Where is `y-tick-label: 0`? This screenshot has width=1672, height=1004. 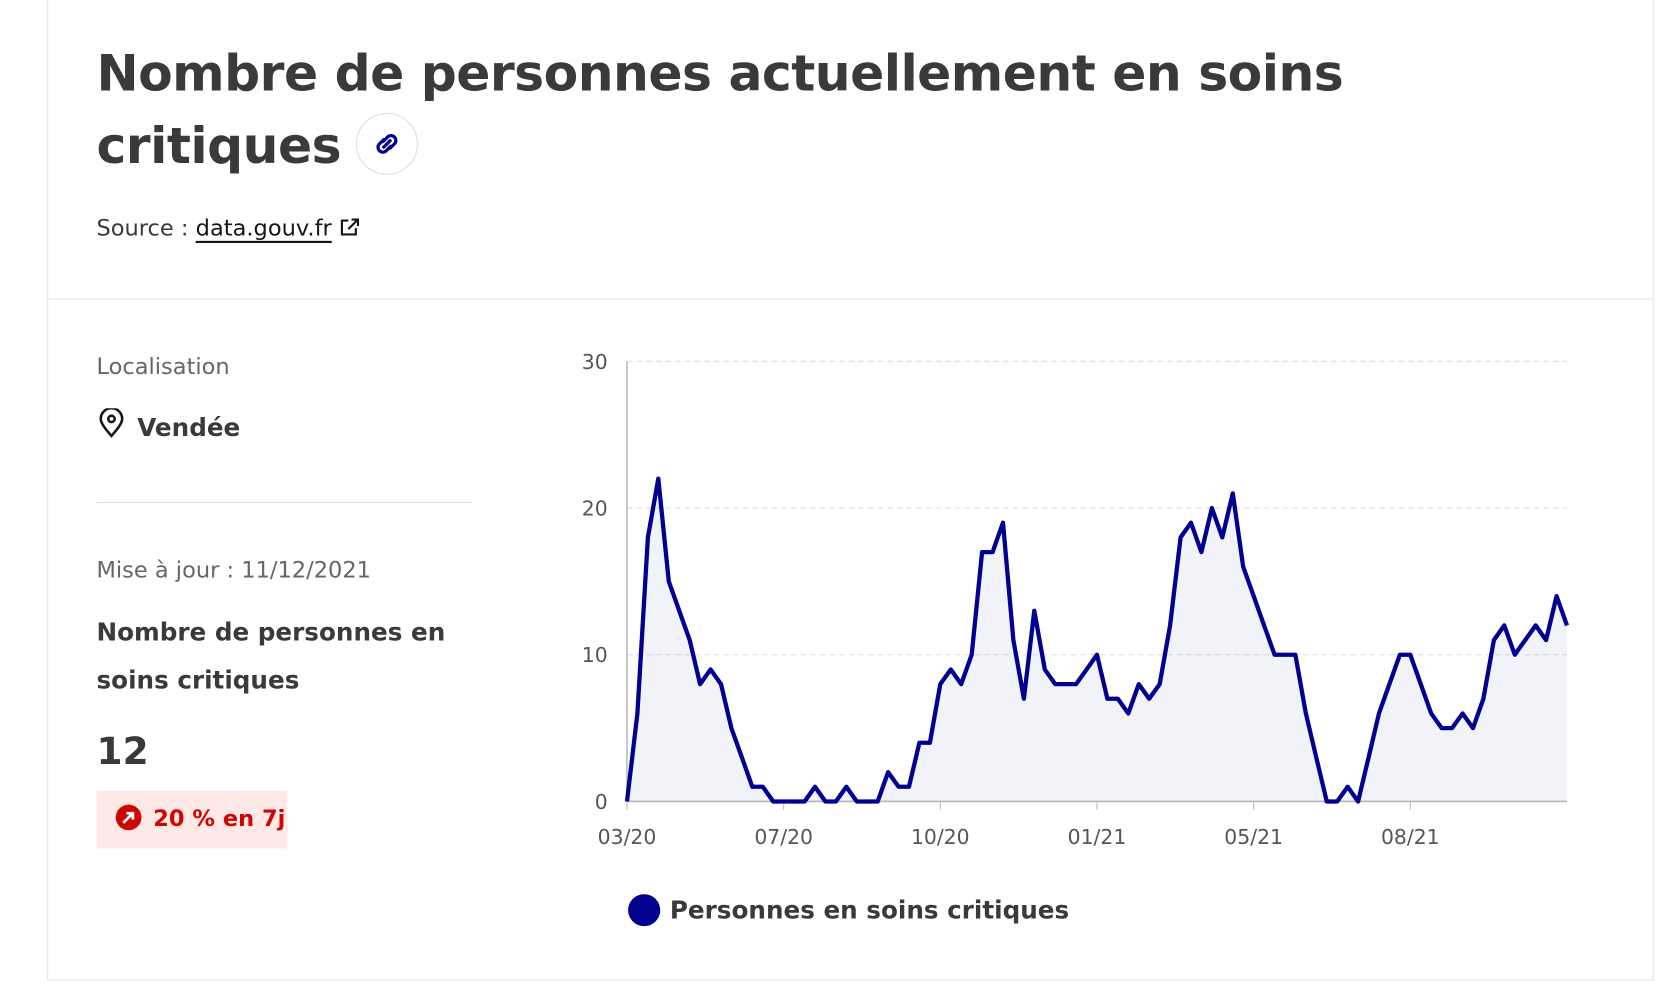
y-tick-label: 0 is located at coordinates (601, 802).